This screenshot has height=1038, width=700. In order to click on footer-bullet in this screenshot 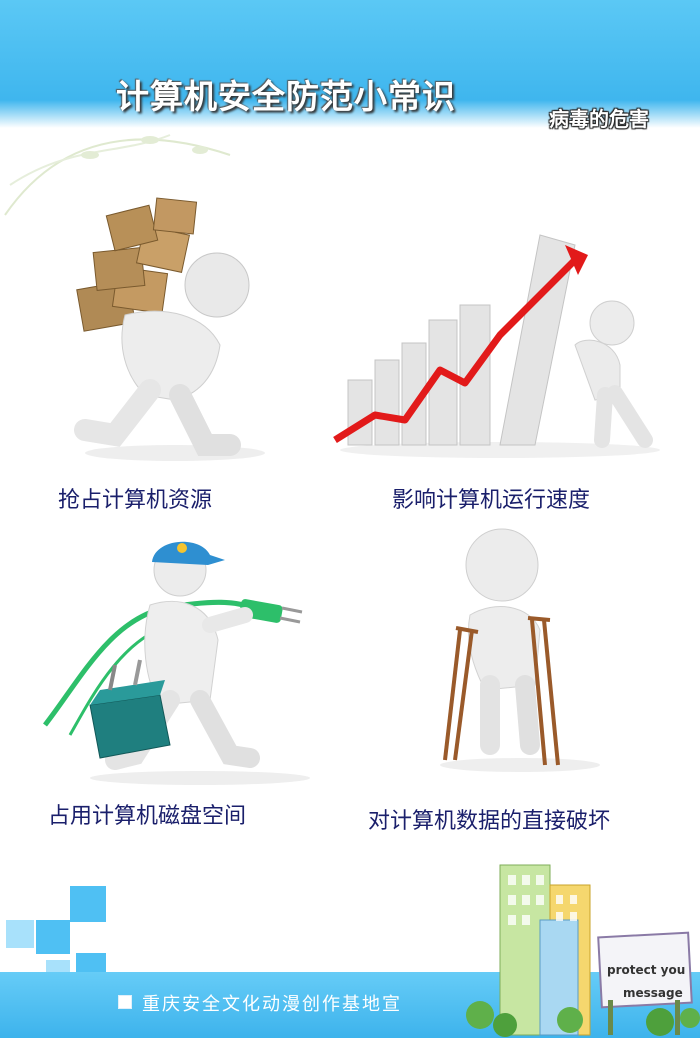, I will do `click(125, 1002)`.